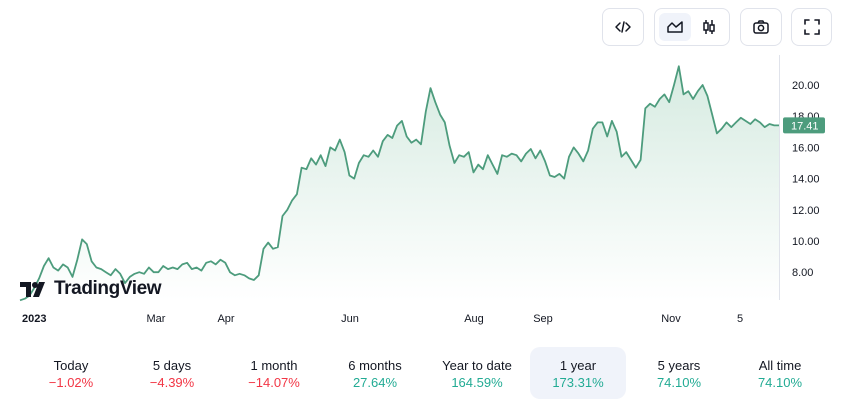 This screenshot has width=850, height=415. What do you see at coordinates (156, 319) in the screenshot?
I see `x-tick-mar: Mar` at bounding box center [156, 319].